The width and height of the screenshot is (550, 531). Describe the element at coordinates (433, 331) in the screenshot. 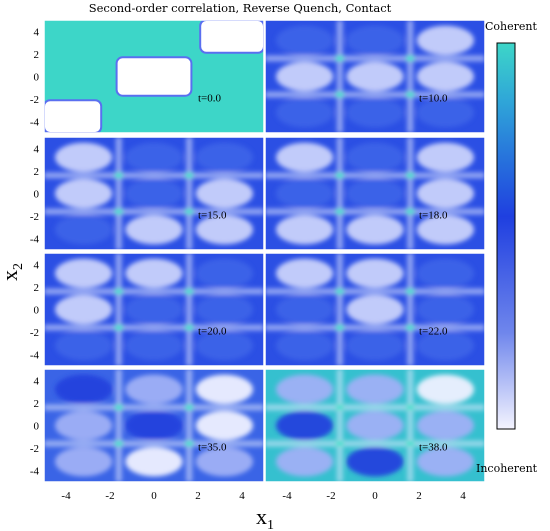

I see `panel-time-label: t=22.0` at that location.